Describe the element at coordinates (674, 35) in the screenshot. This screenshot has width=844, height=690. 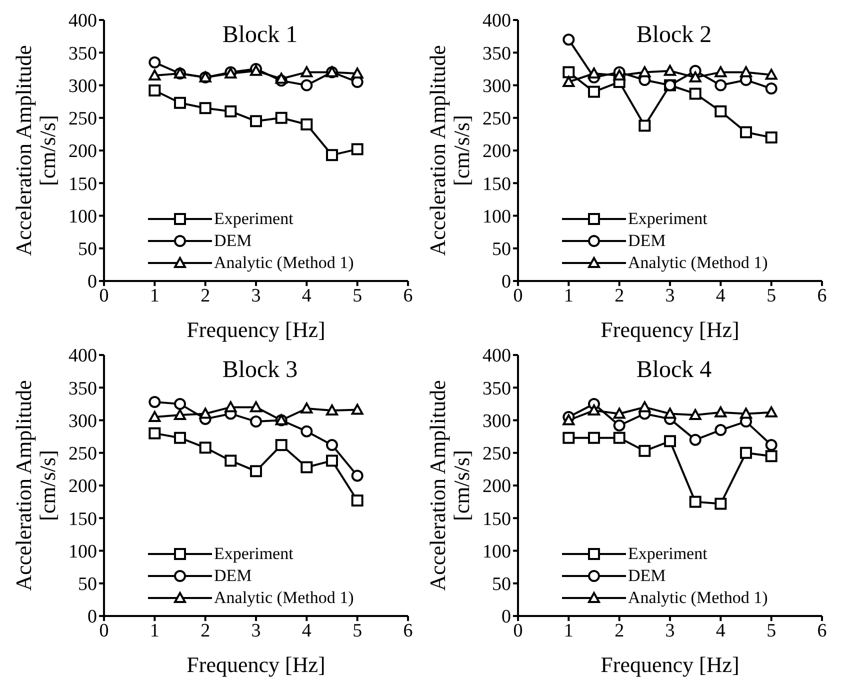
I see `chart-title: Block 2` at that location.